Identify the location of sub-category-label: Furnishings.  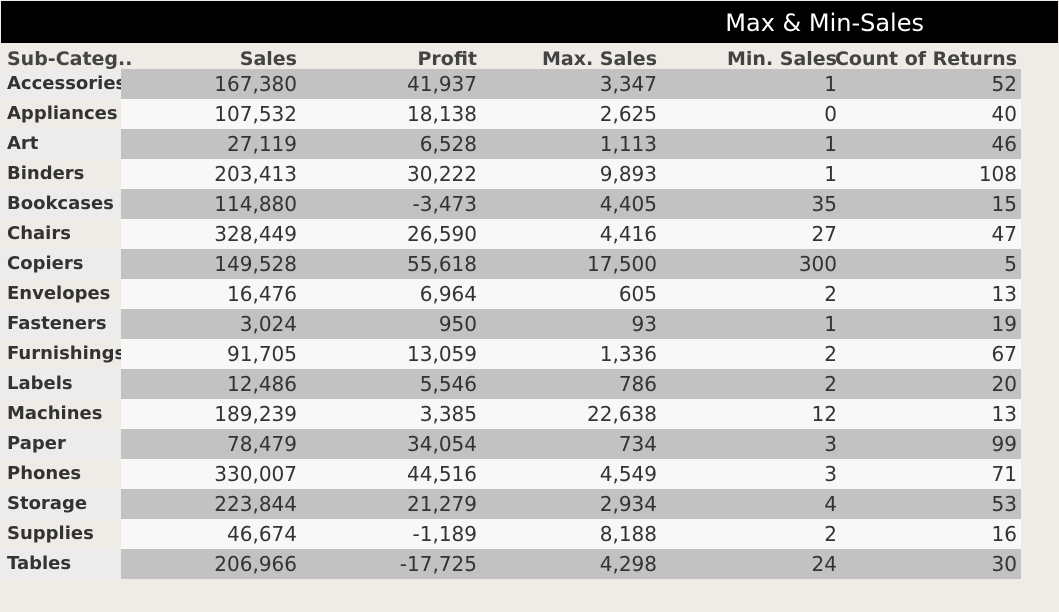
(61, 354).